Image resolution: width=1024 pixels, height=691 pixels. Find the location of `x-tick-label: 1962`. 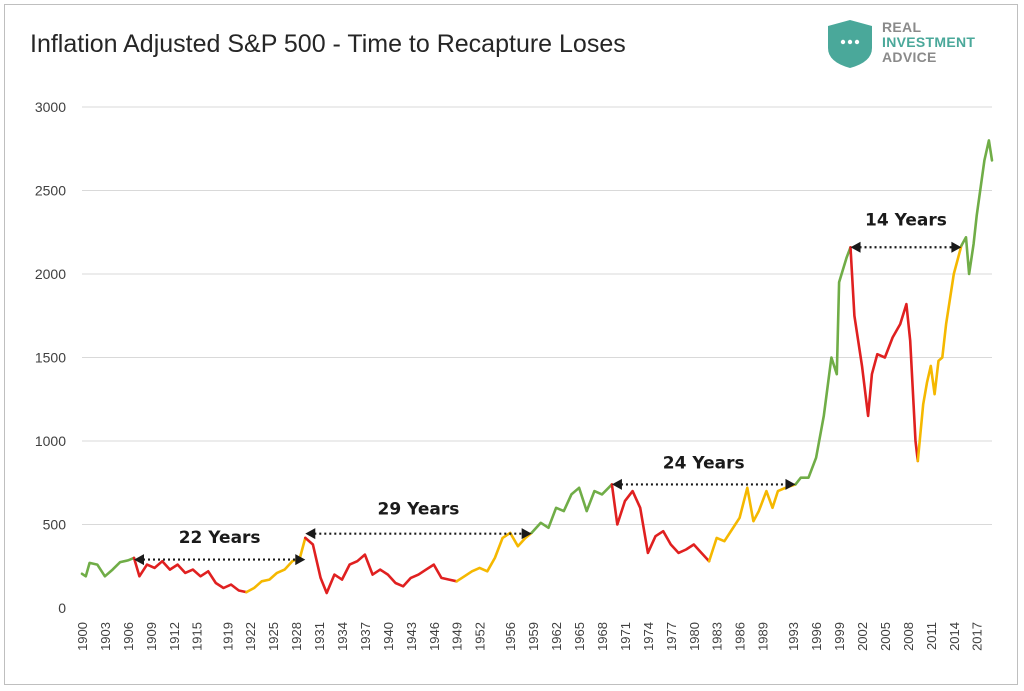

x-tick-label: 1962 is located at coordinates (556, 636).